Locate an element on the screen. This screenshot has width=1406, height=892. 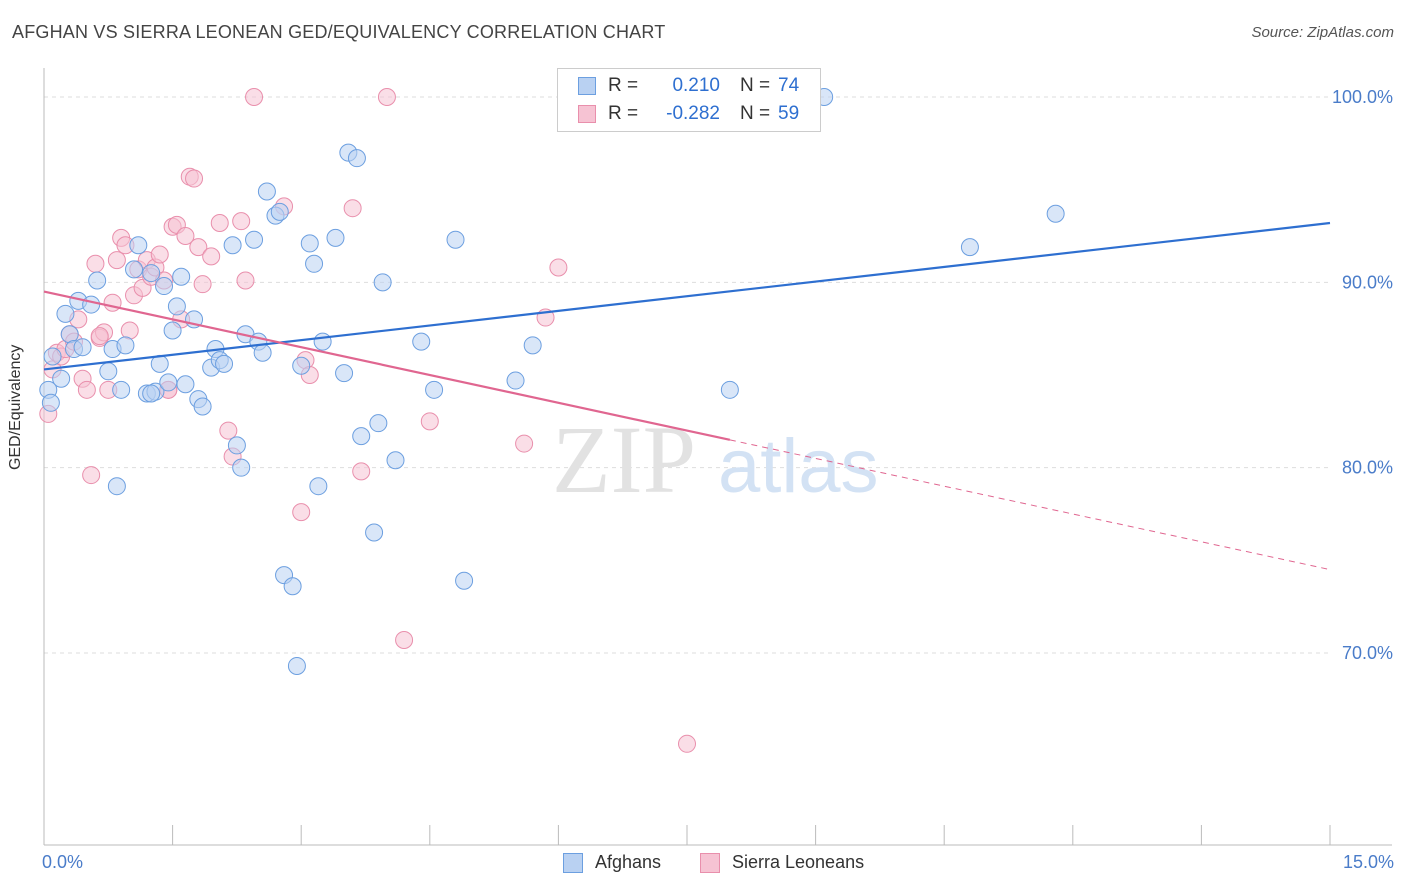
y-tick-label: 80.0% is located at coordinates (1367, 468).